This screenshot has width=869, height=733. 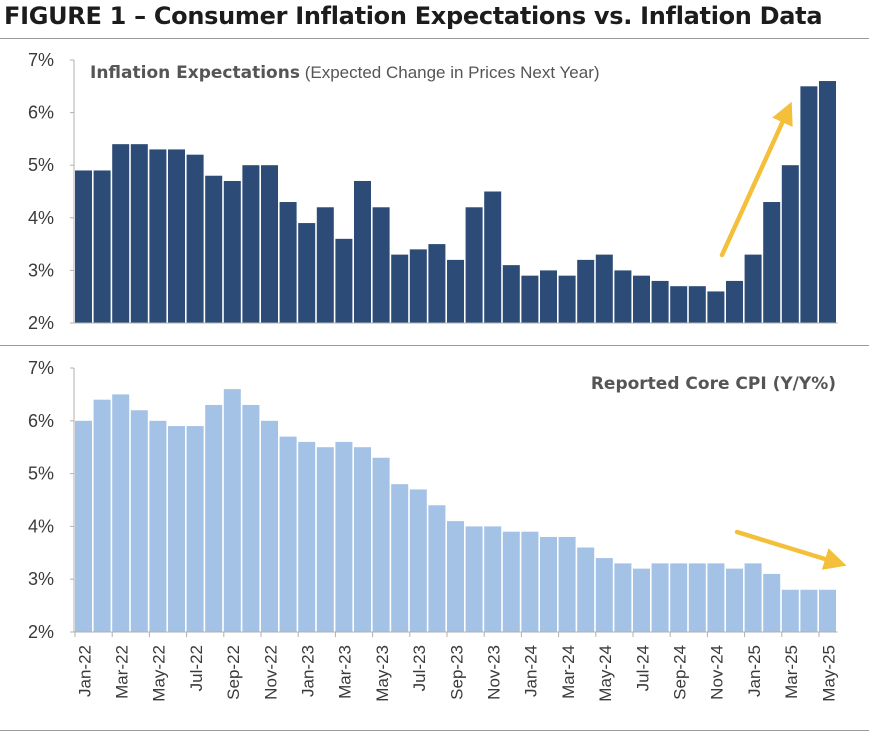 I want to click on expectations-y-tick-label: 3%, so click(x=41, y=270).